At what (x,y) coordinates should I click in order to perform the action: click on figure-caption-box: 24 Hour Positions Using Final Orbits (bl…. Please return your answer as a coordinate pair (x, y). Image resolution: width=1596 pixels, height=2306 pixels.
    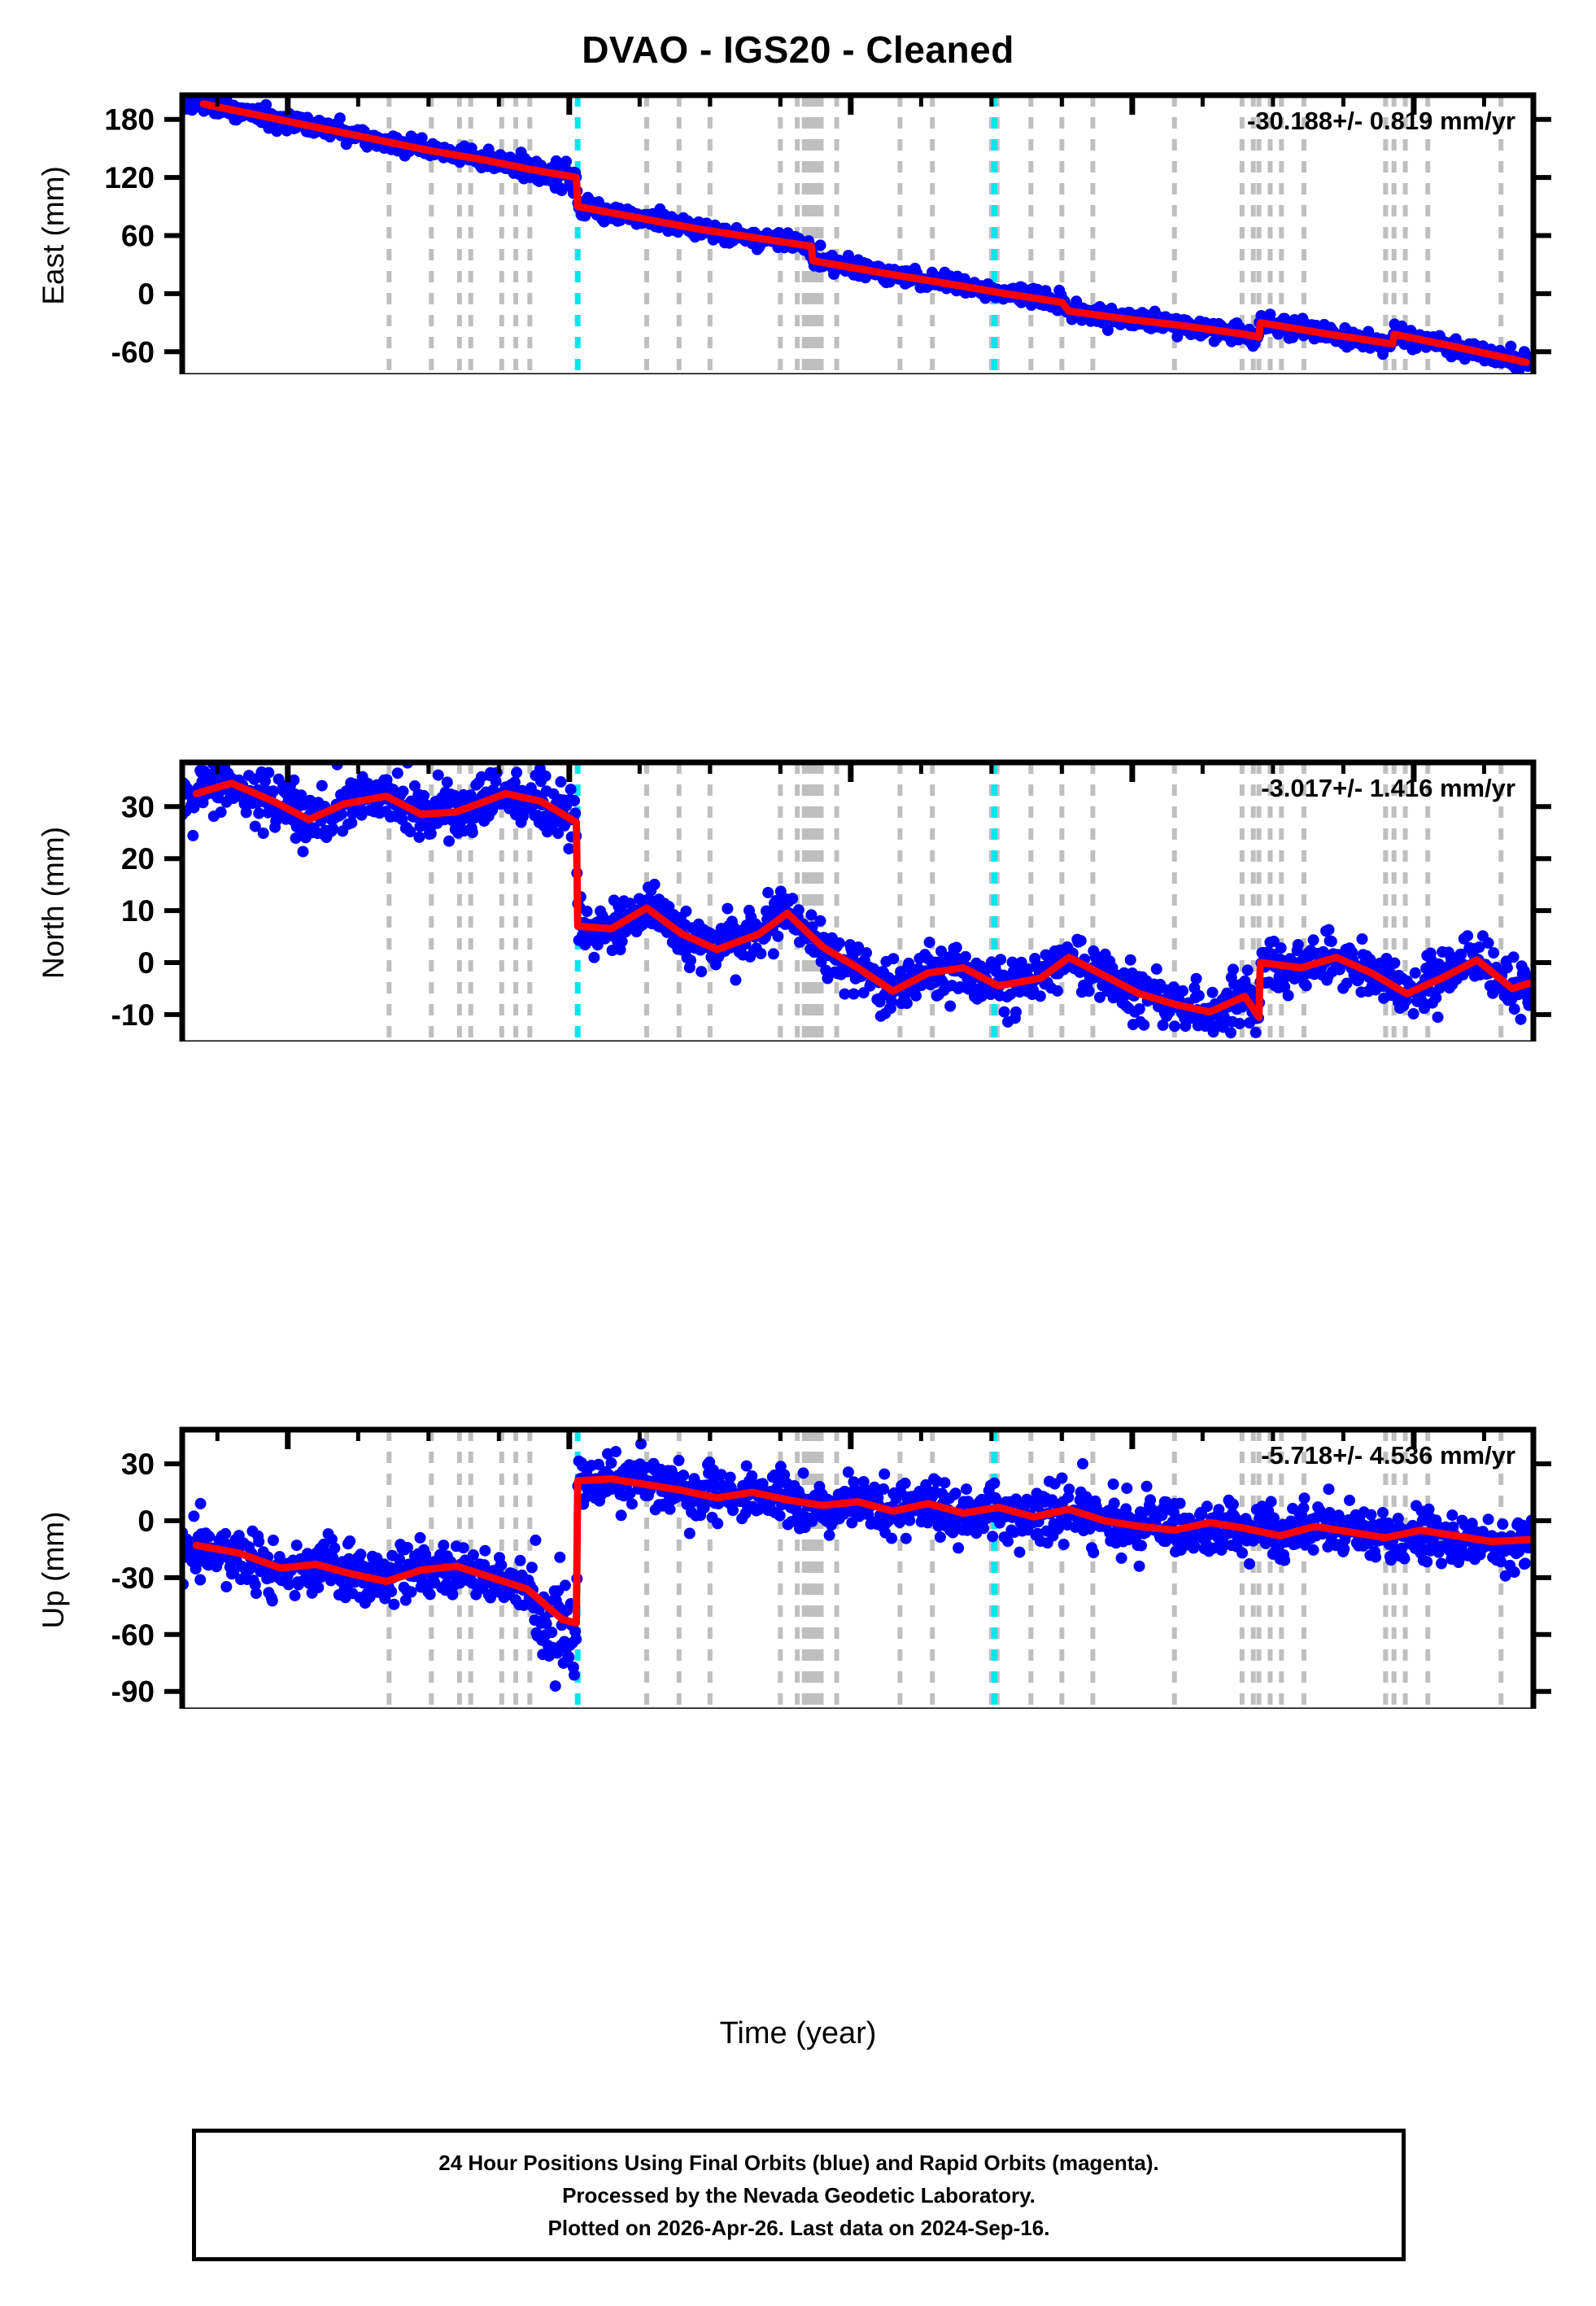
    Looking at the image, I should click on (799, 2195).